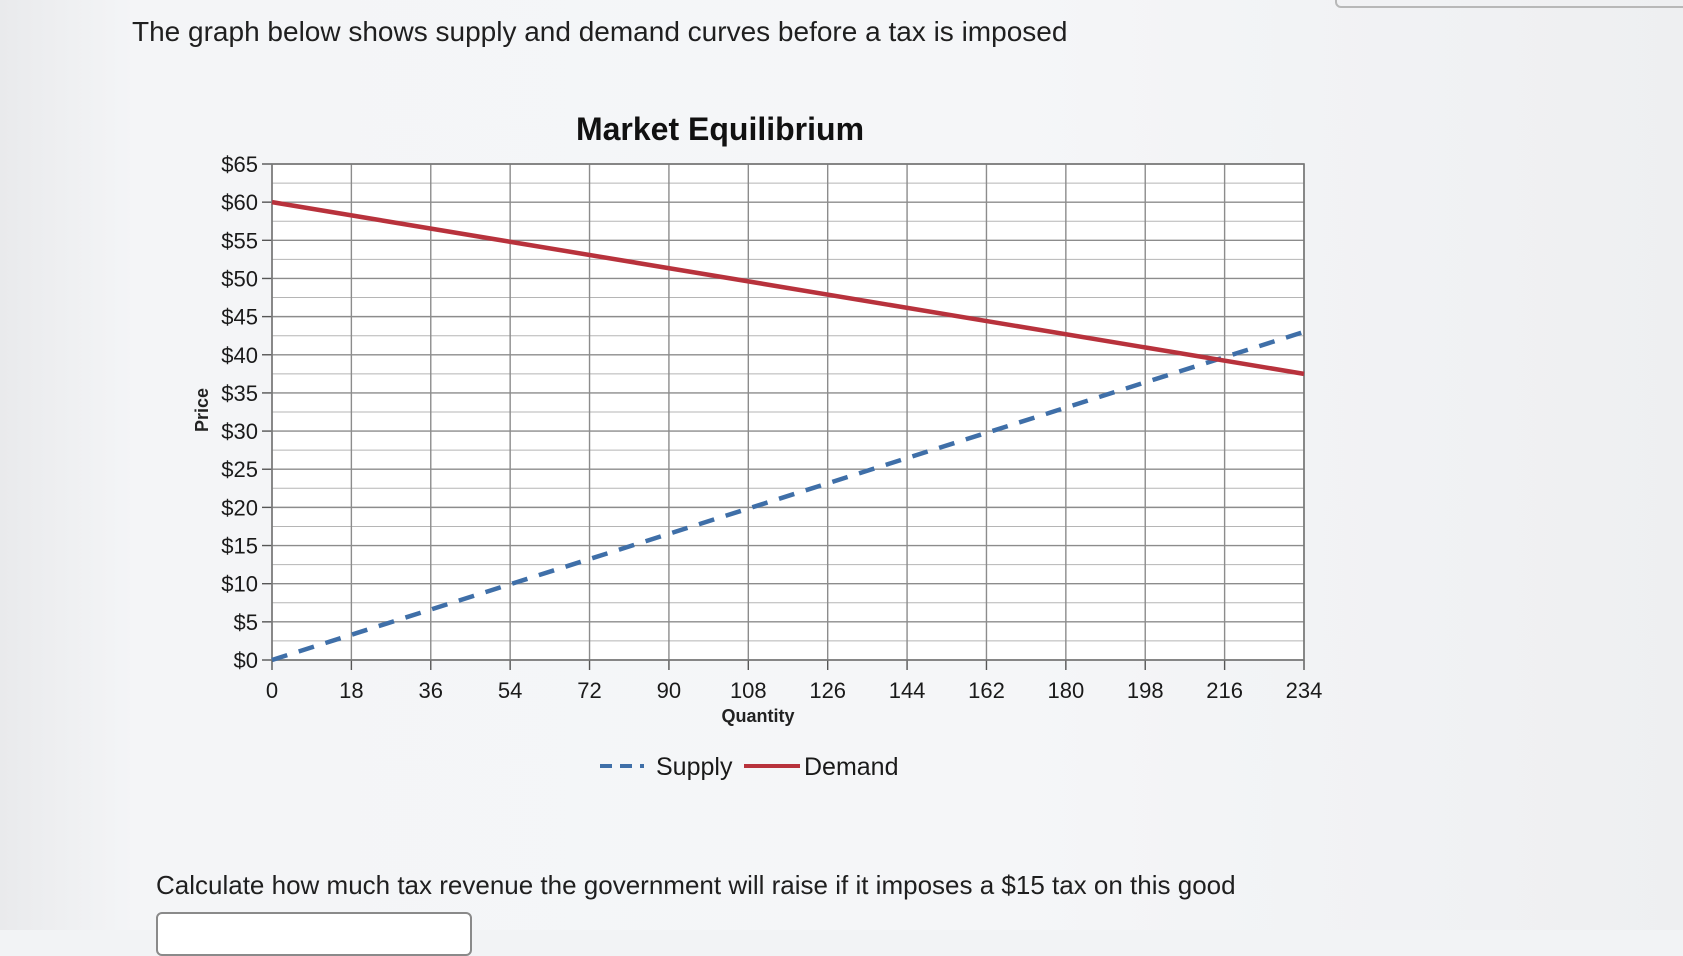 This screenshot has width=1683, height=956. Describe the element at coordinates (239, 202) in the screenshot. I see `y-tick-label: $60` at that location.